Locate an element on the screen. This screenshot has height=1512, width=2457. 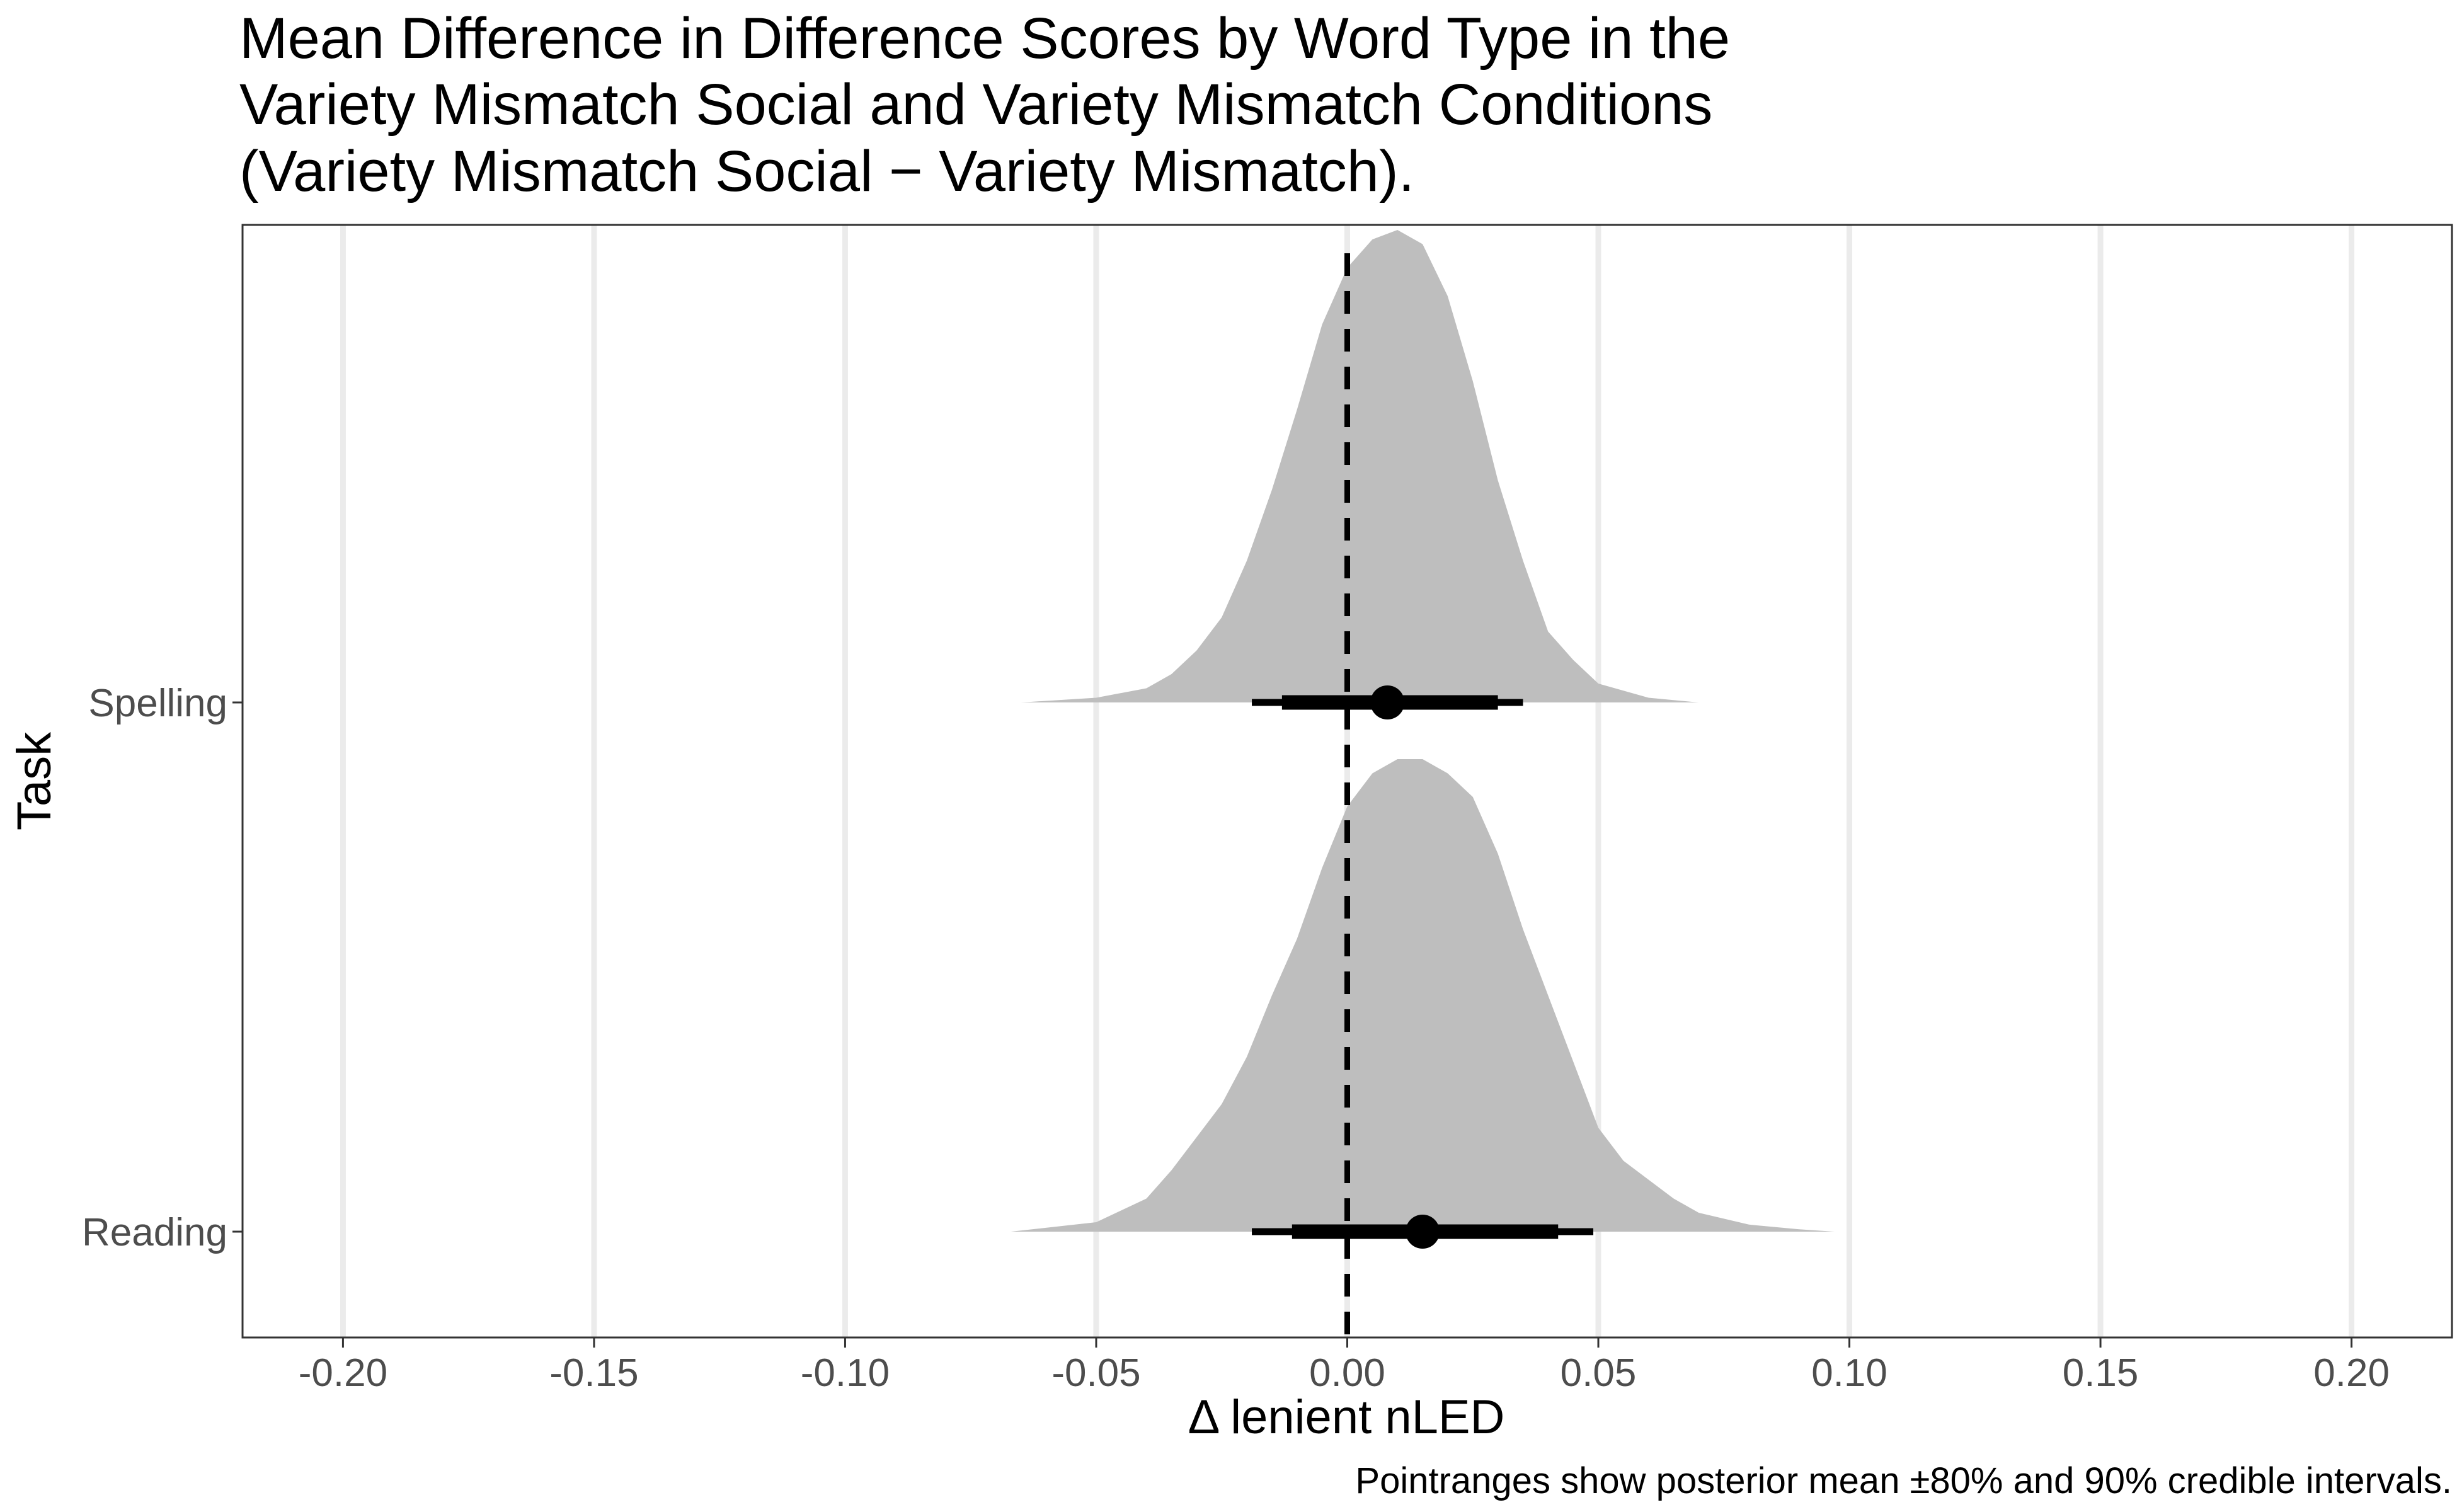
x-tick-label: 0.20 is located at coordinates (2351, 1373).